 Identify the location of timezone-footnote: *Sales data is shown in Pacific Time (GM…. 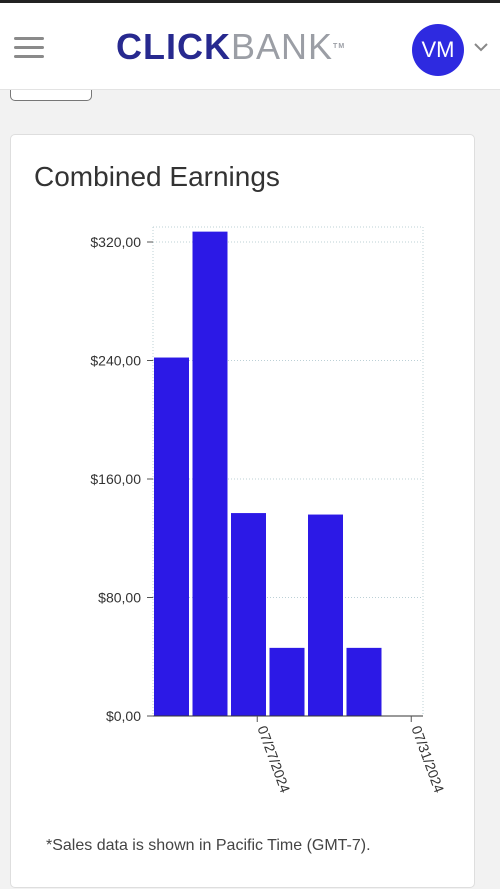
(208, 845).